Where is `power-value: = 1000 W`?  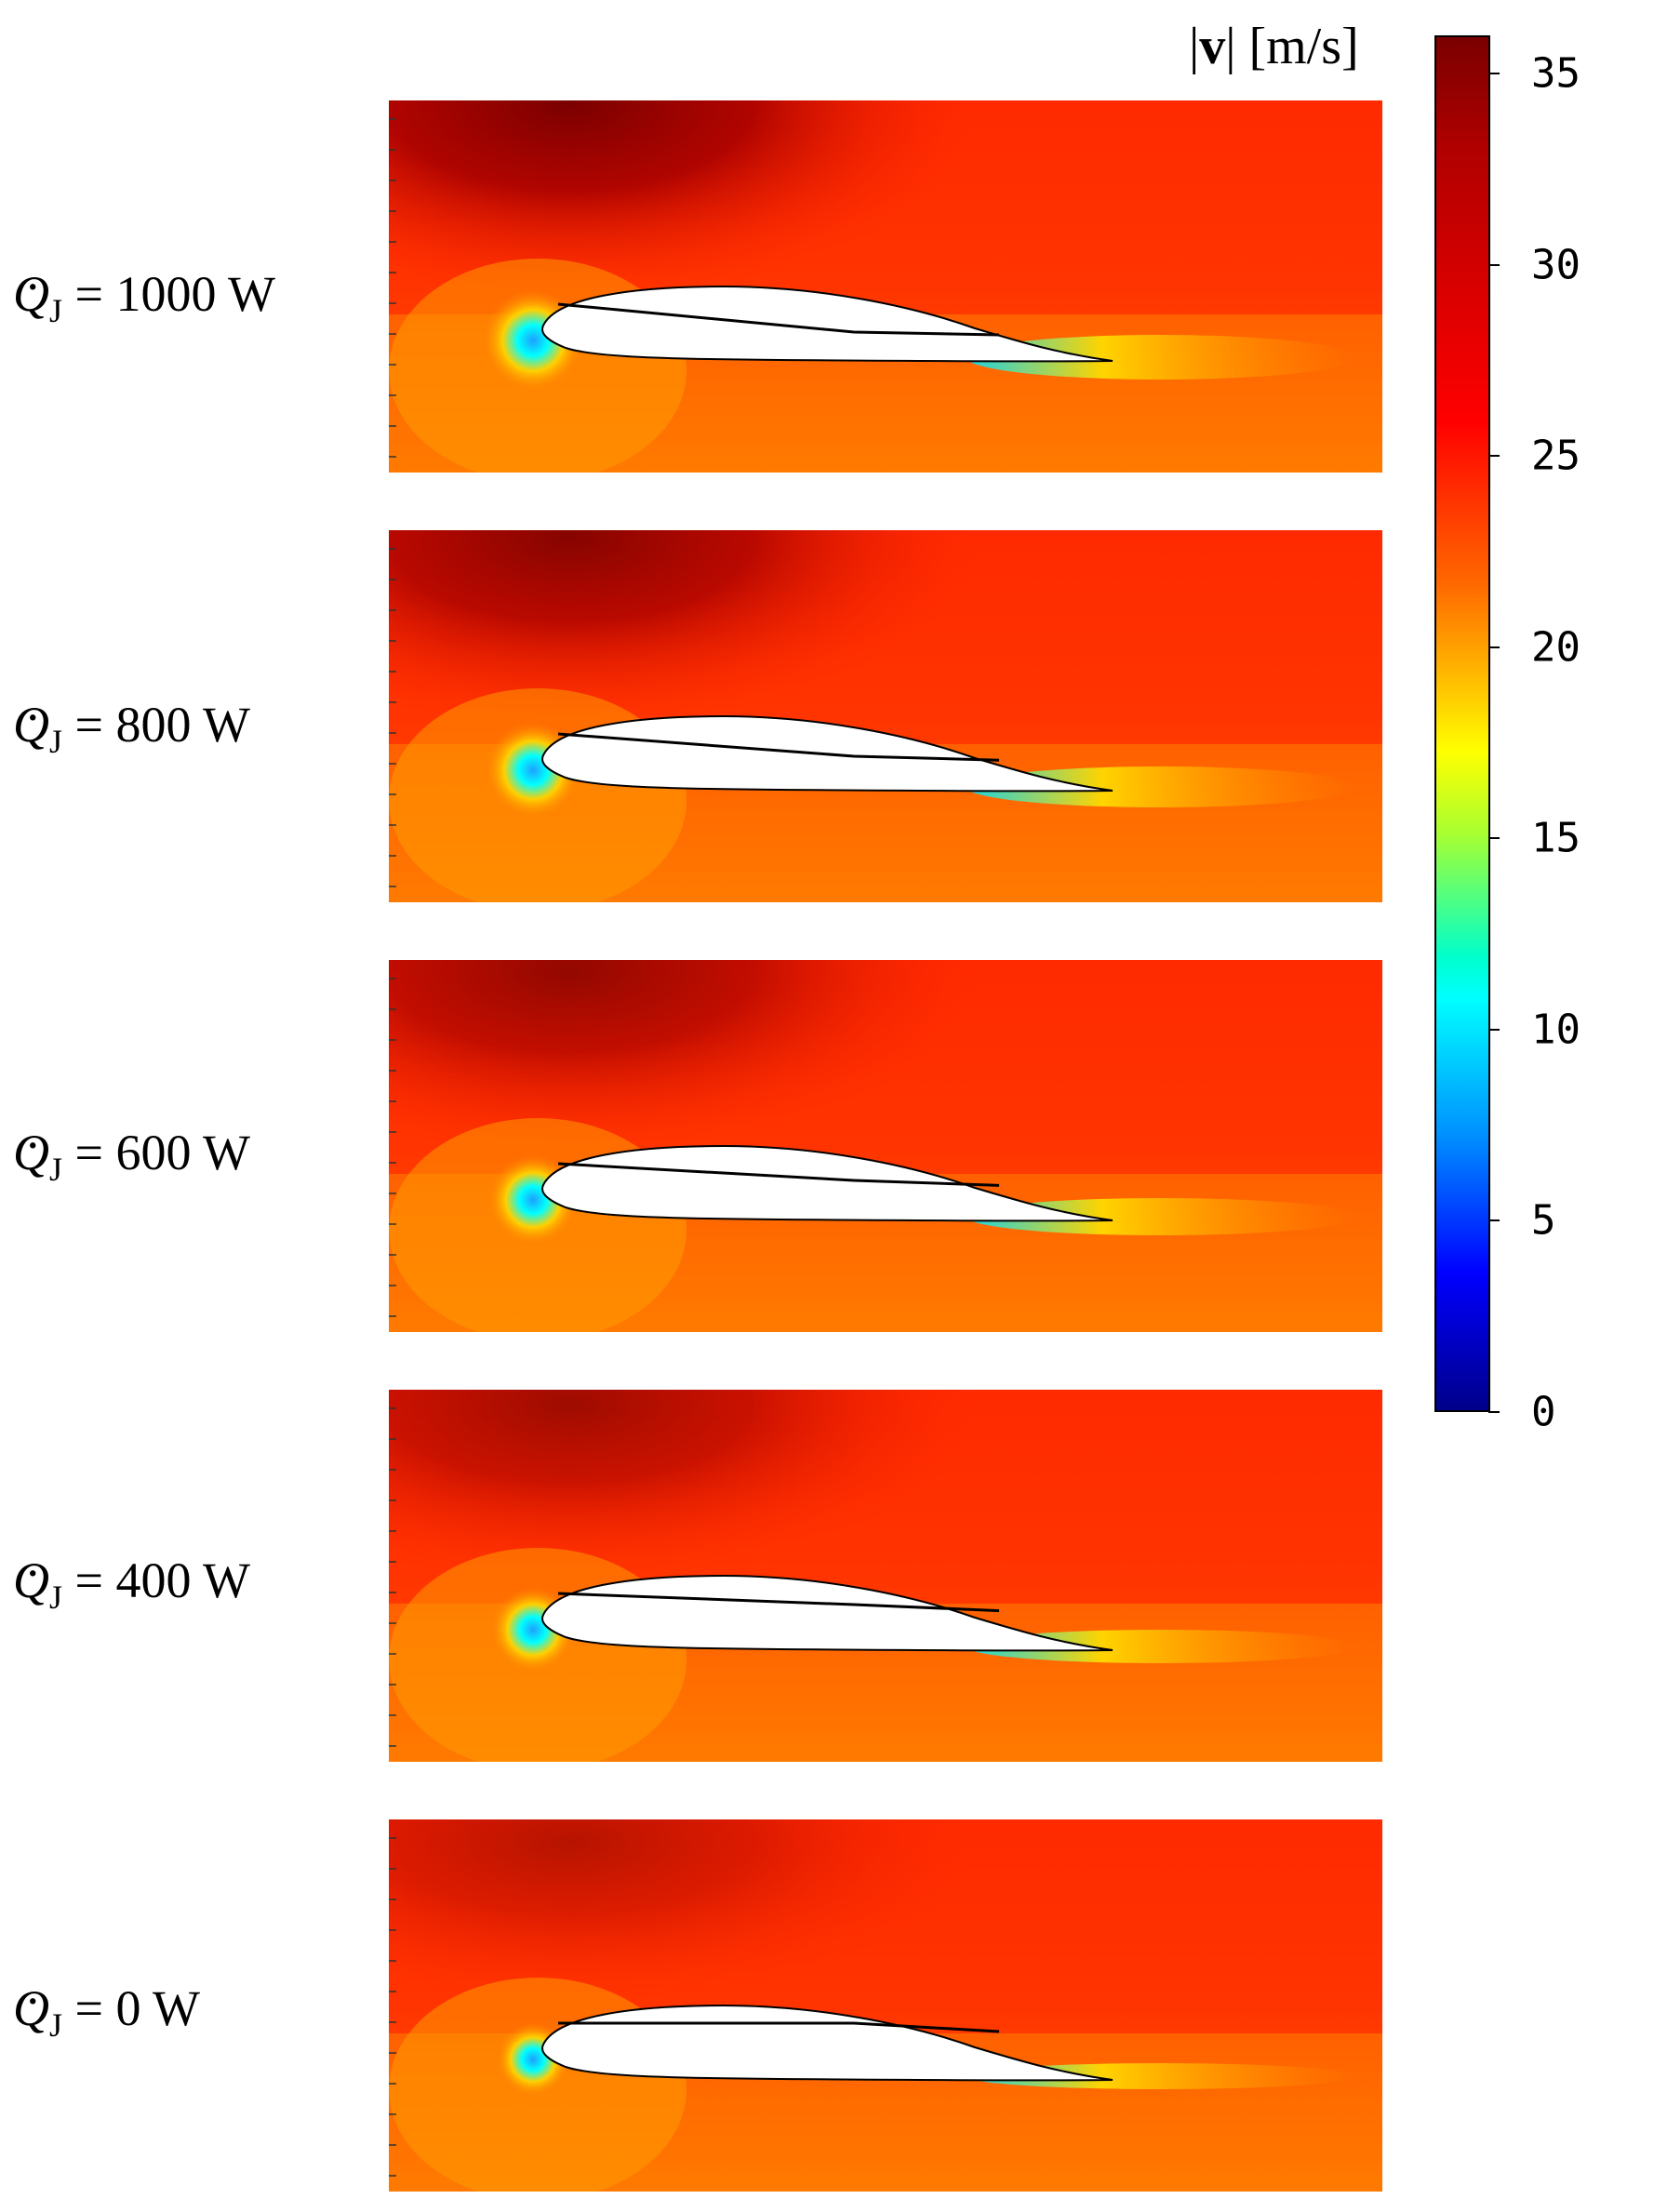 power-value: = 1000 W is located at coordinates (174, 294).